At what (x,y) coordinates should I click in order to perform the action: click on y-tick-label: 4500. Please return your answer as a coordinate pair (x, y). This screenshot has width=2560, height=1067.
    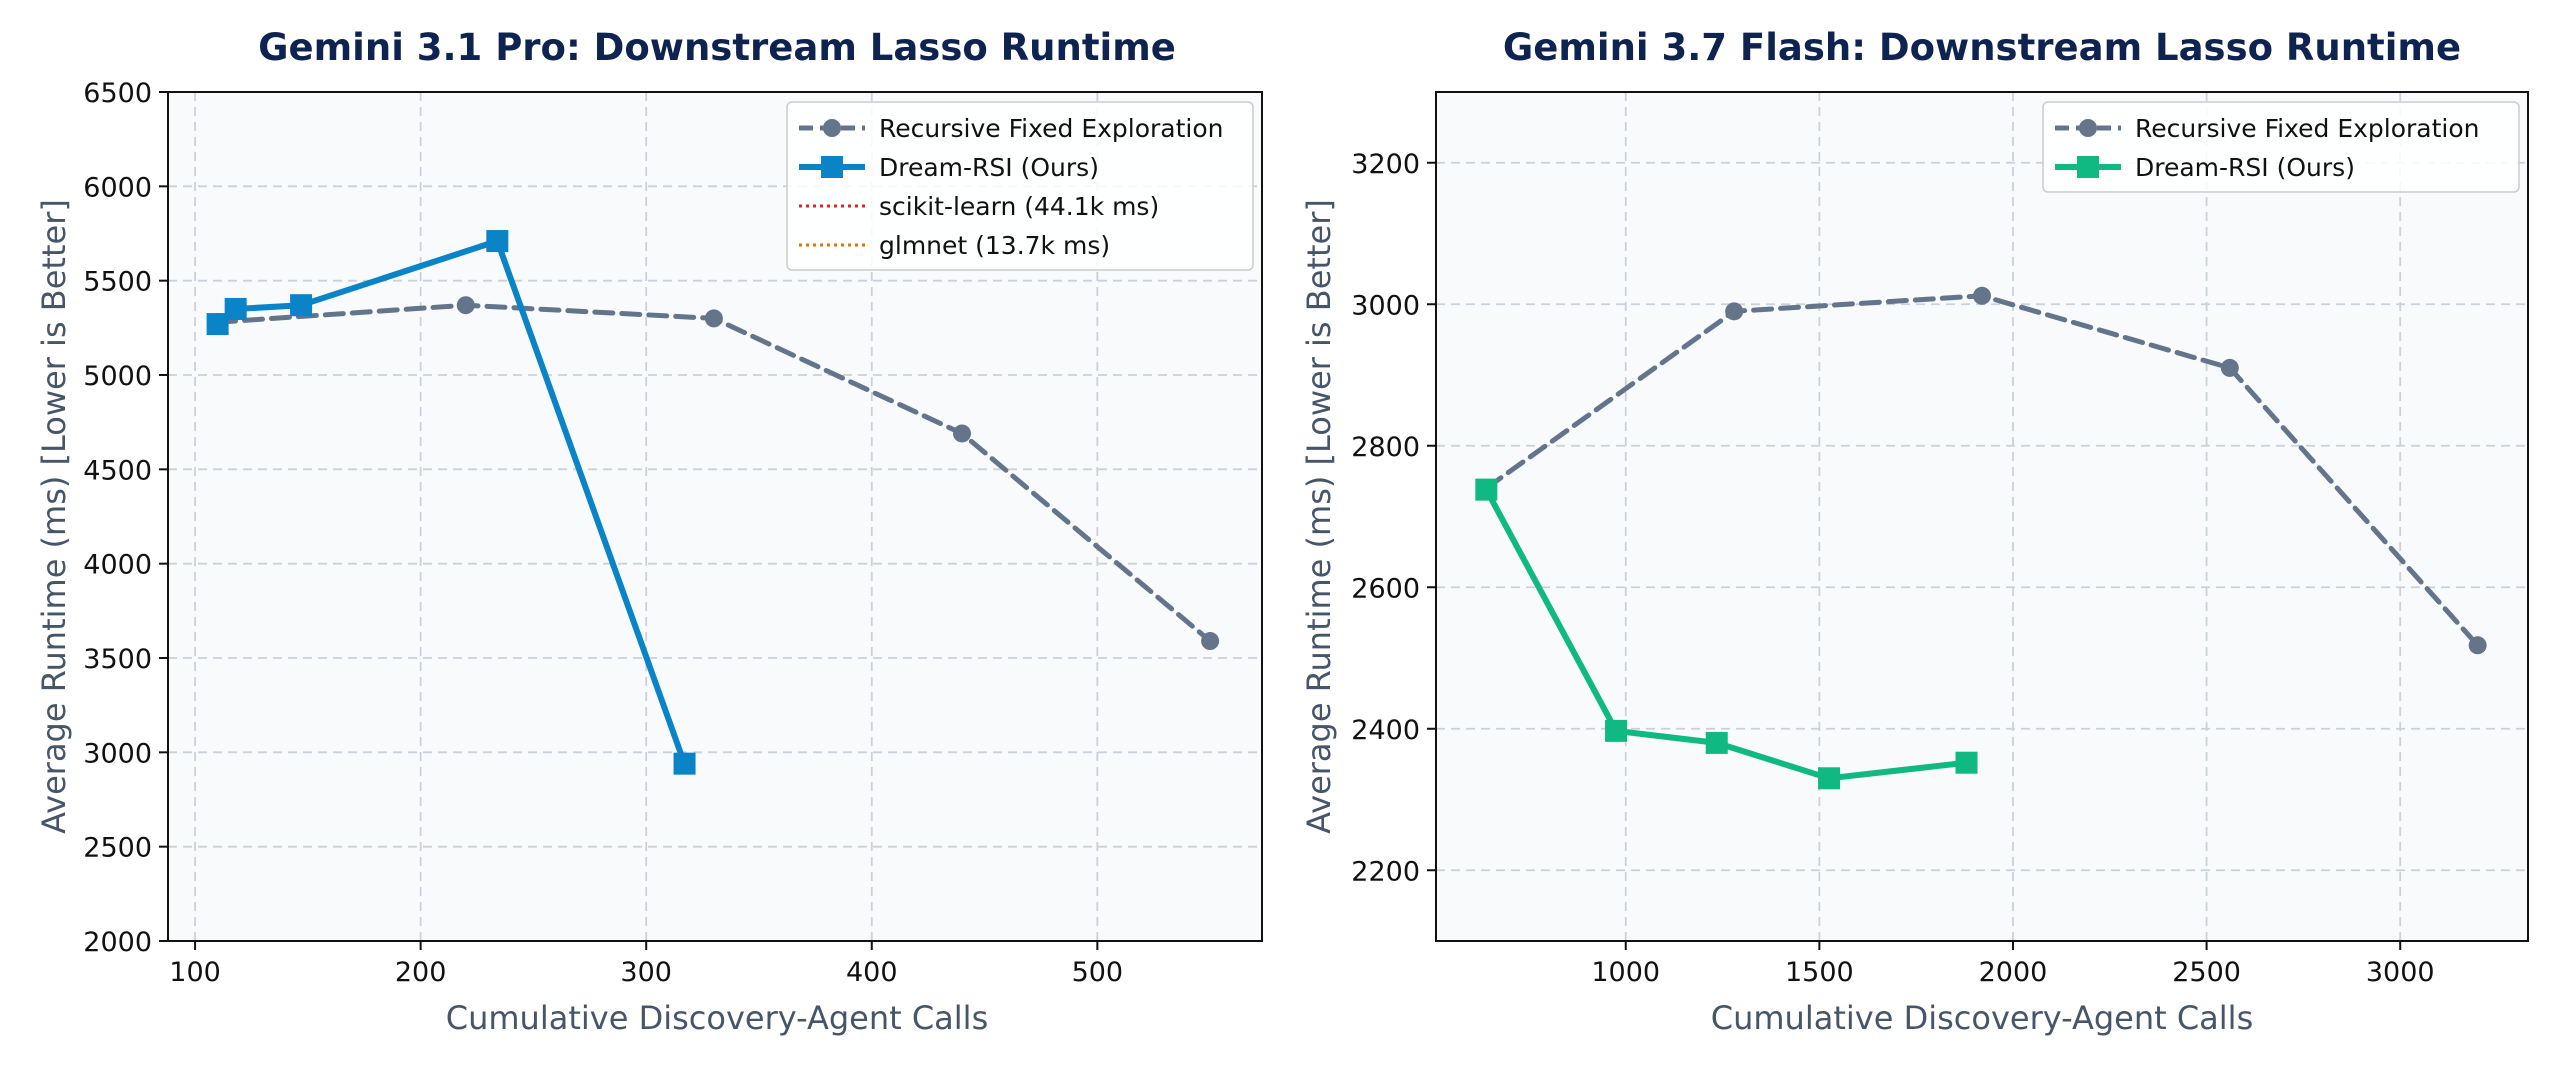
    Looking at the image, I should click on (117, 470).